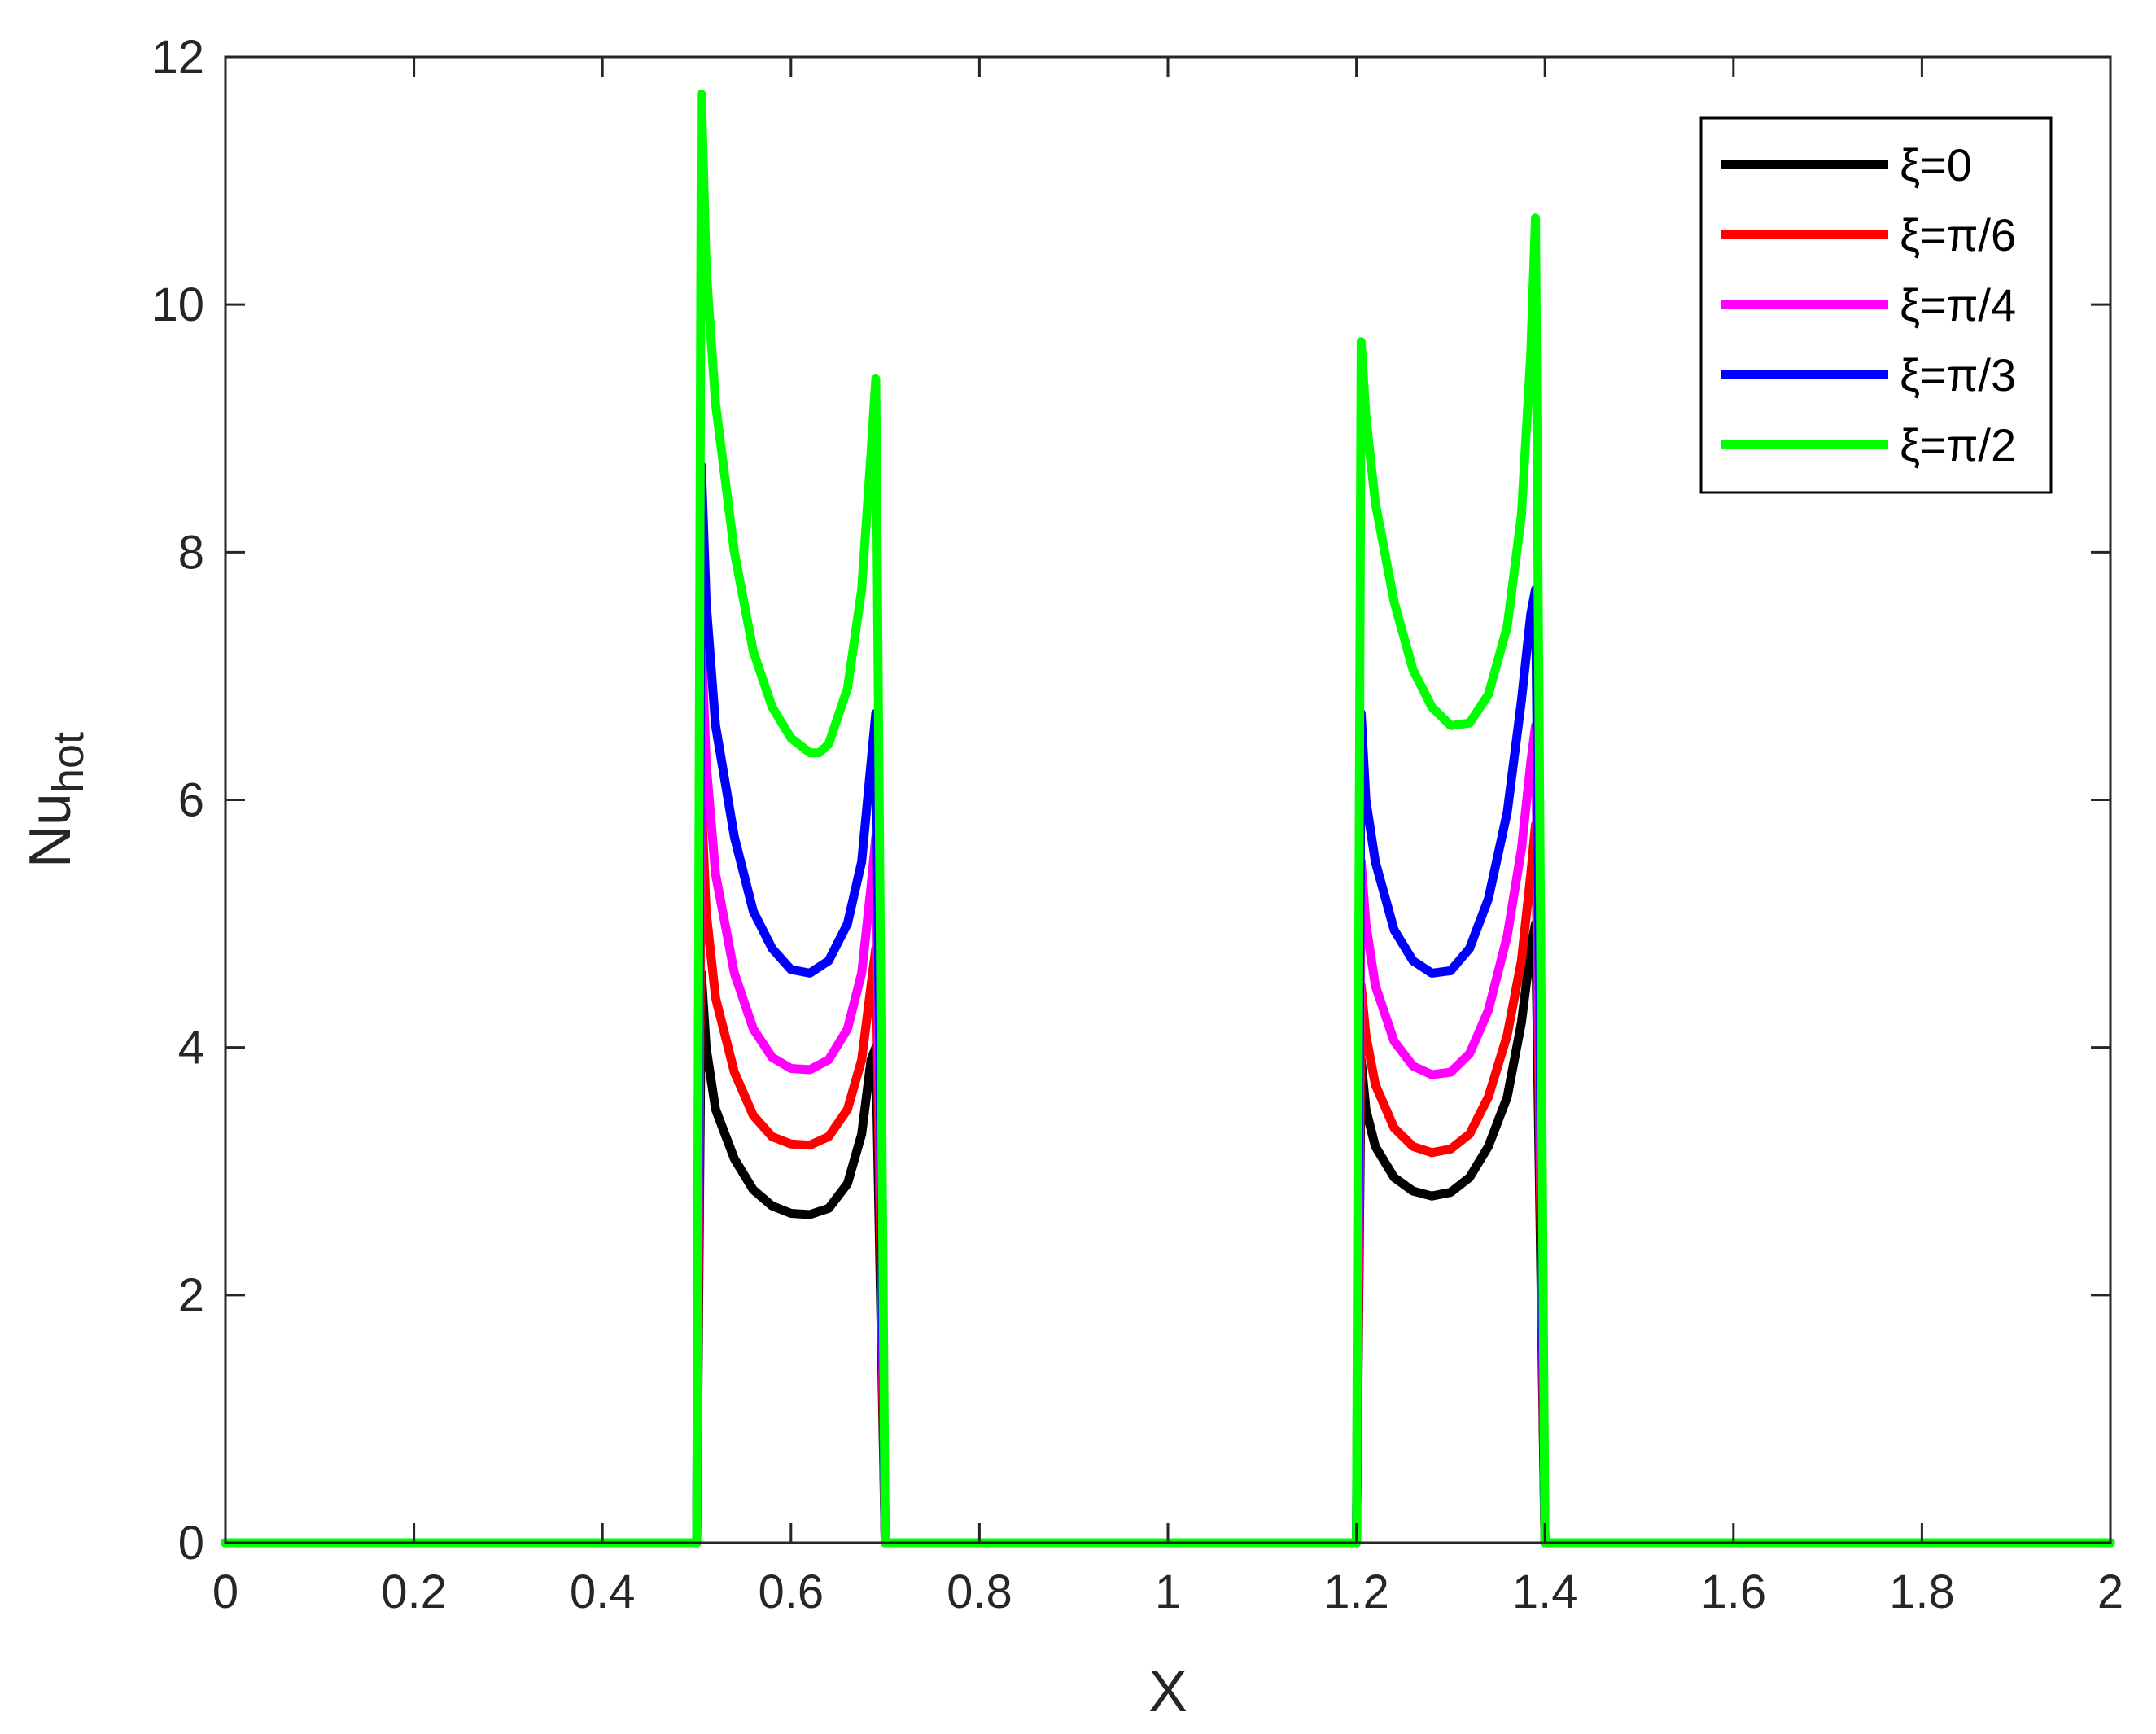 This screenshot has width=2156, height=1734. Describe the element at coordinates (1936, 164) in the screenshot. I see `legend-label-0: ξ=0` at that location.